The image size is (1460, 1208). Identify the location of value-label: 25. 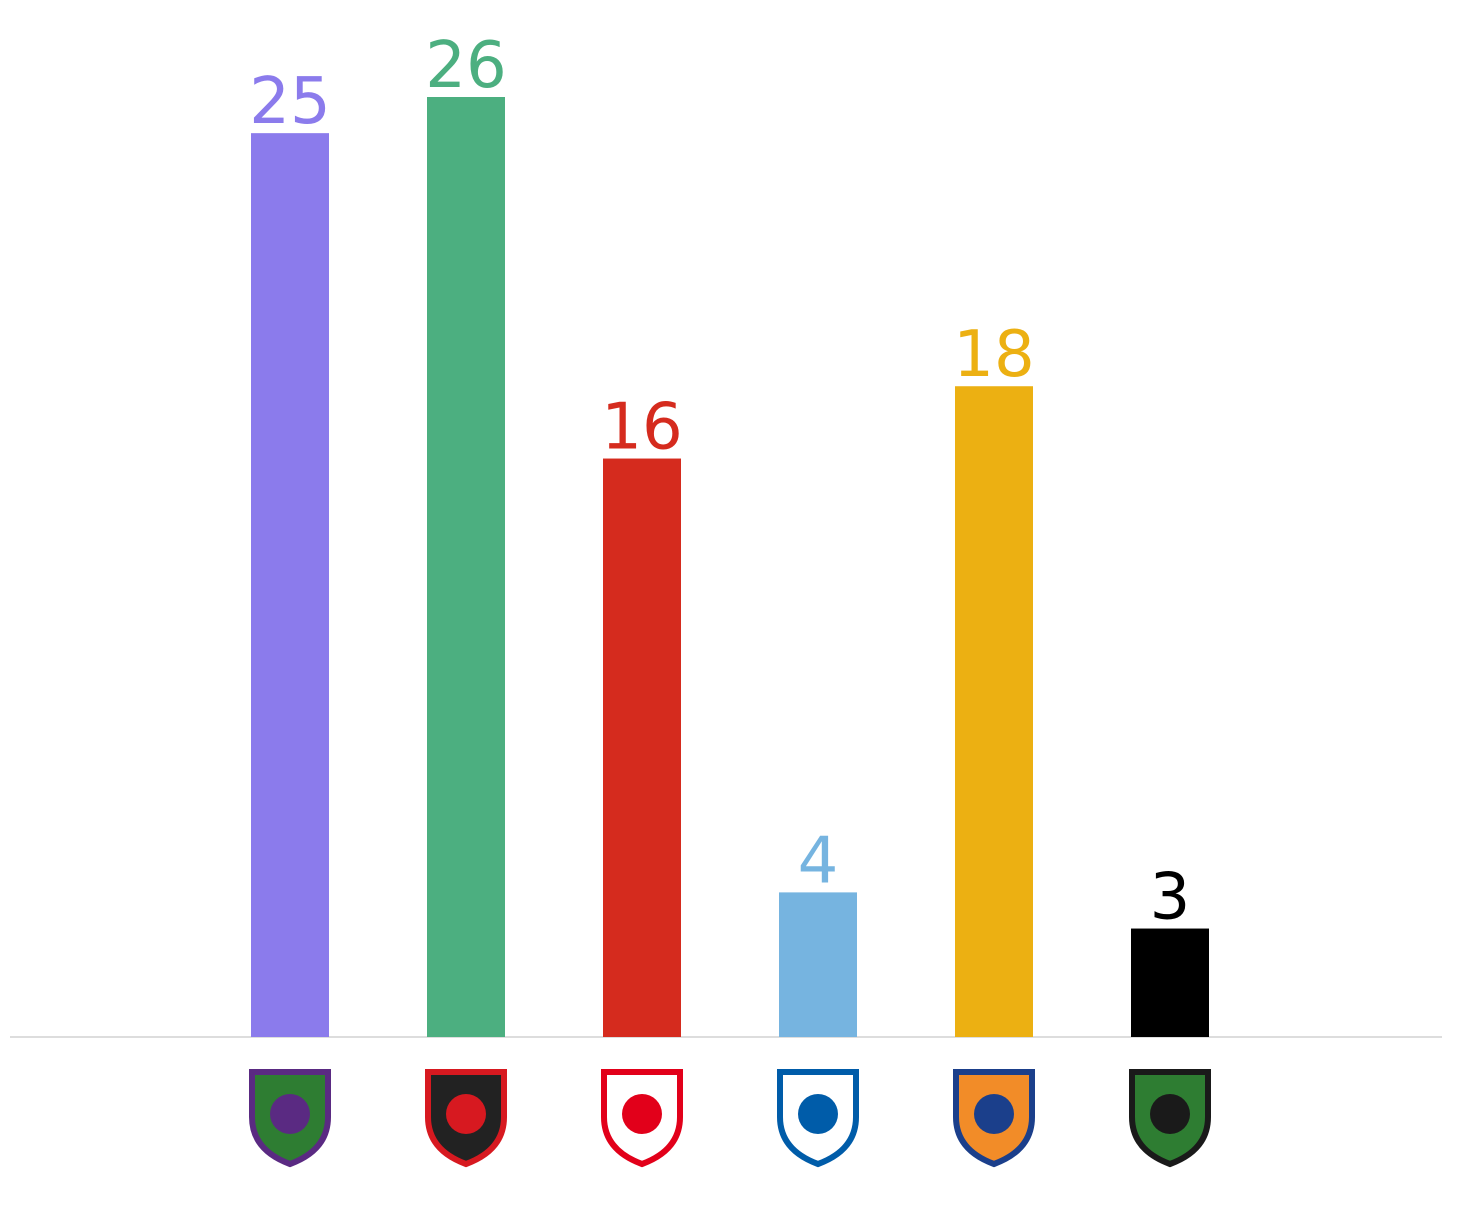
(289, 102).